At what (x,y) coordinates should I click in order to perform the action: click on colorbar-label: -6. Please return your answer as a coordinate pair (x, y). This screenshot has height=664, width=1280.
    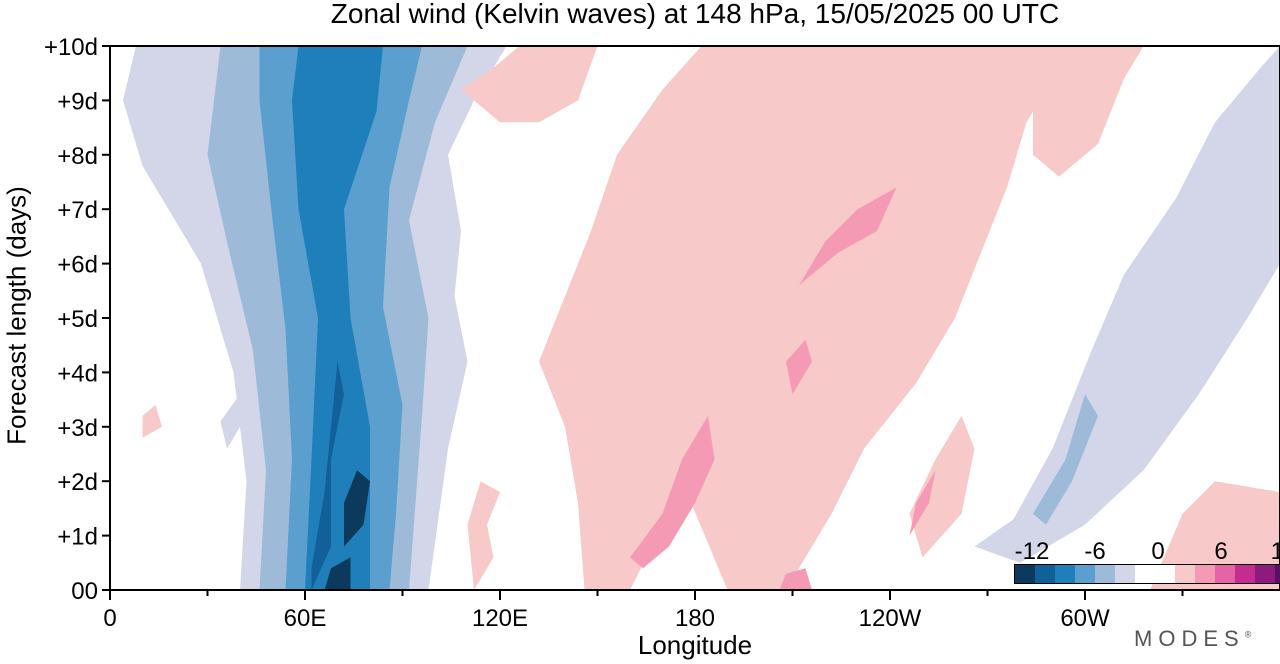
    Looking at the image, I should click on (1095, 551).